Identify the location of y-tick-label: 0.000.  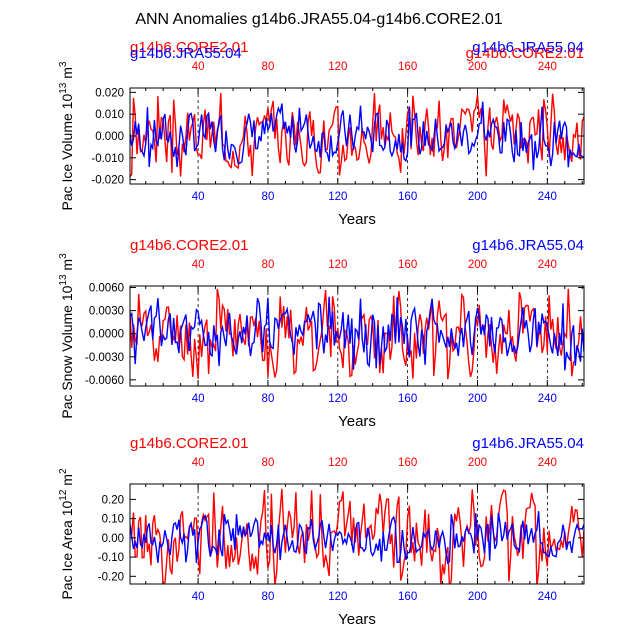
(109, 137).